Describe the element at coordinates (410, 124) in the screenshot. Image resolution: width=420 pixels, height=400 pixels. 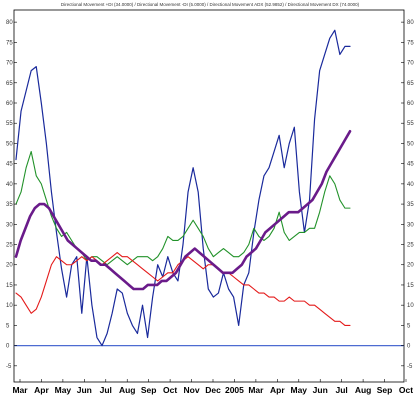
I see `y-tick-label-right: 55` at that location.